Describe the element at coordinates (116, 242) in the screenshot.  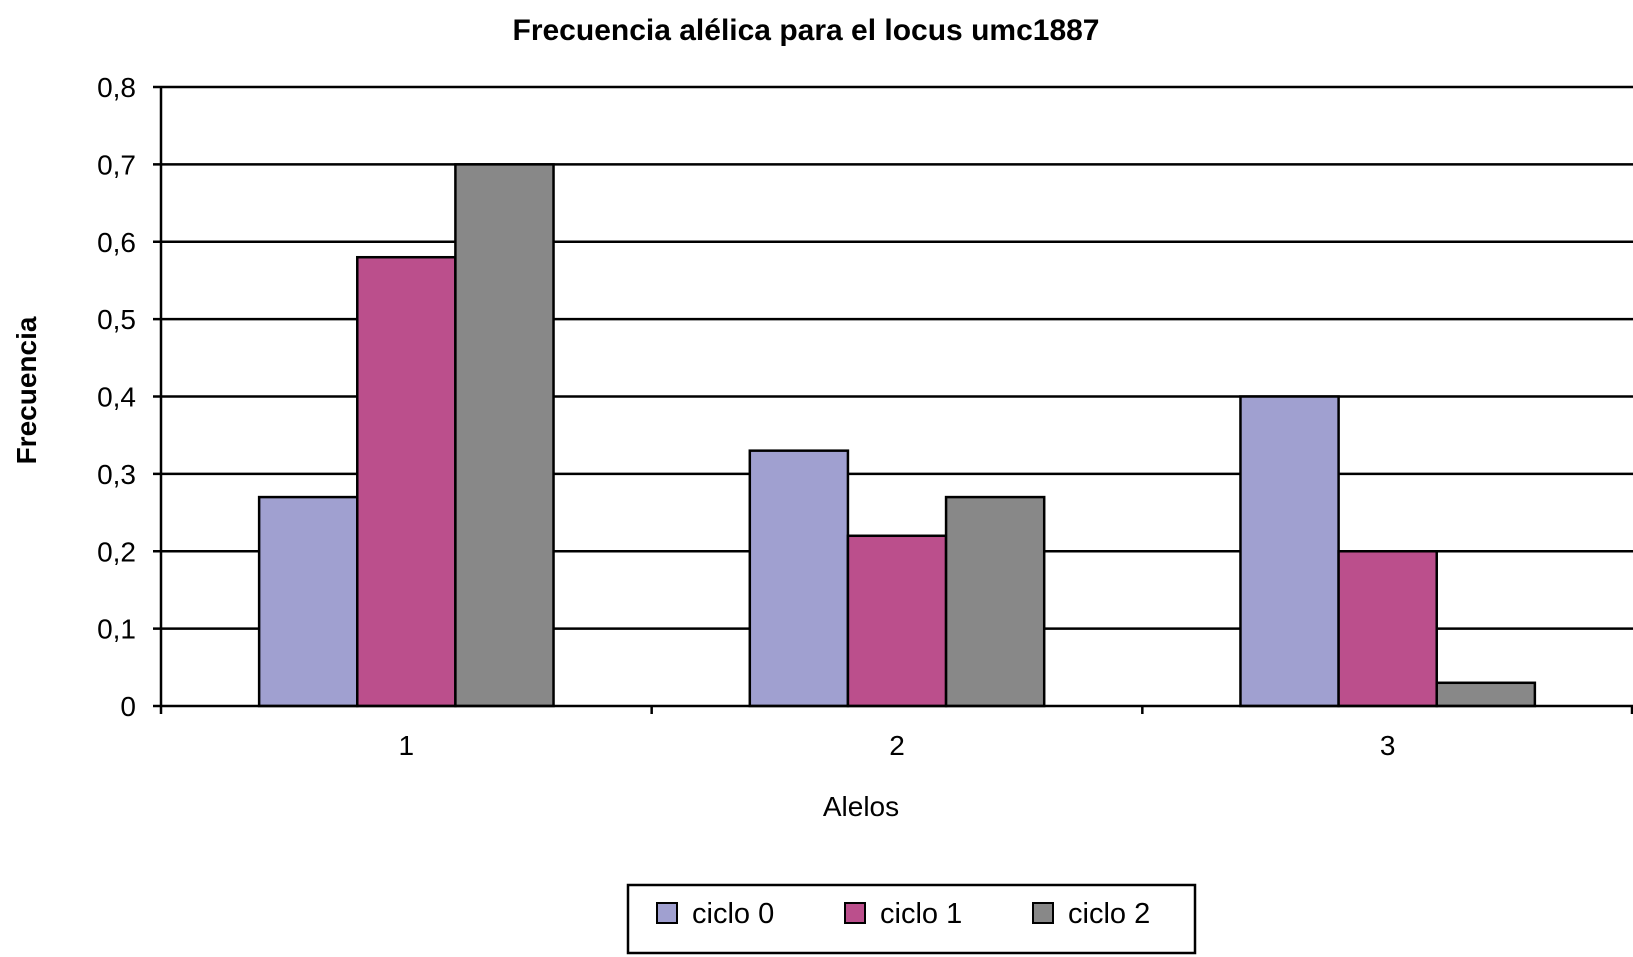
I see `y-tick-label: 0,6` at that location.